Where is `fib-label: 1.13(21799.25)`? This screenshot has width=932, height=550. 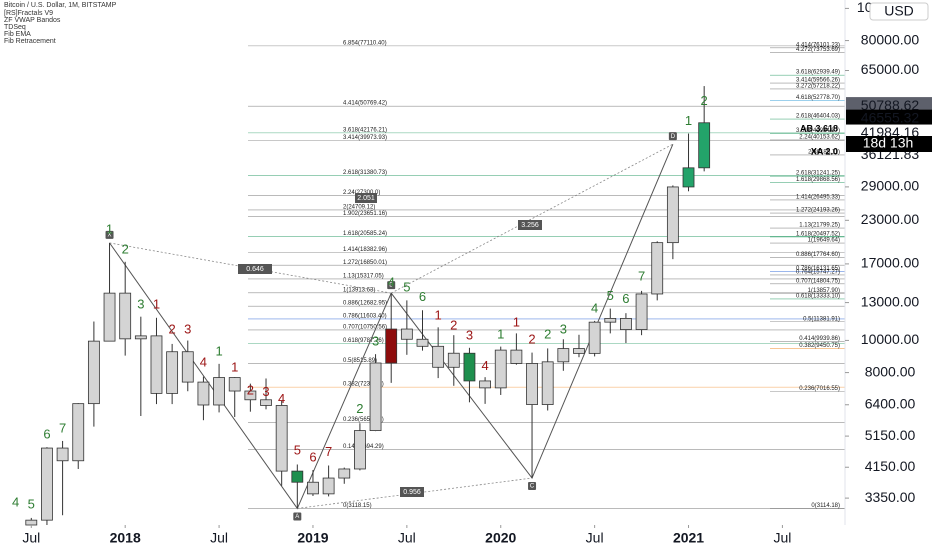 fib-label: 1.13(21799.25) is located at coordinates (819, 226).